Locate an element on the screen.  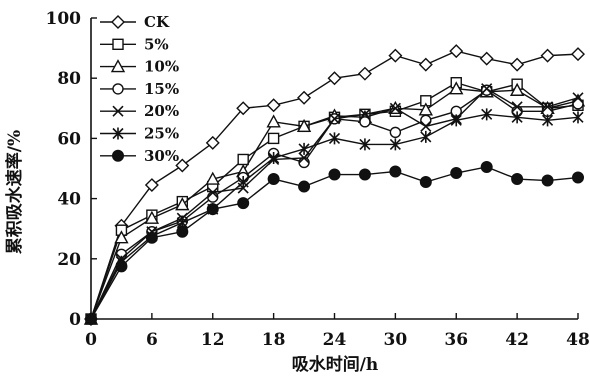
legend-item: 25% is located at coordinates (139, 134).